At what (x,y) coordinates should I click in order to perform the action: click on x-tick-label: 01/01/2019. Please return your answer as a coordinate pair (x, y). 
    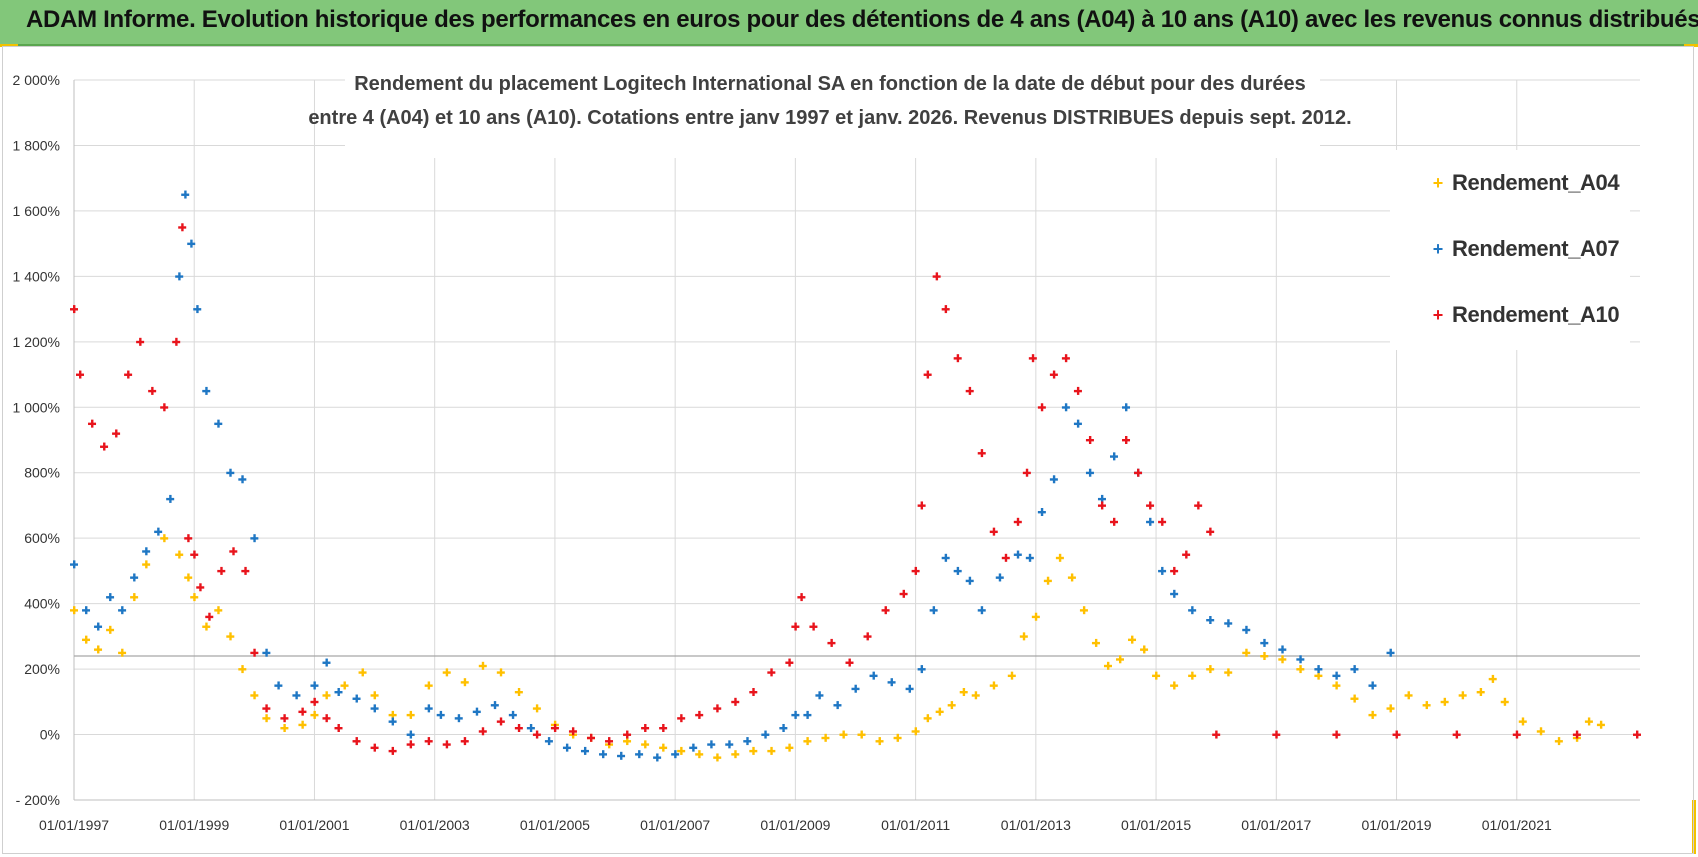
    Looking at the image, I should click on (1396, 825).